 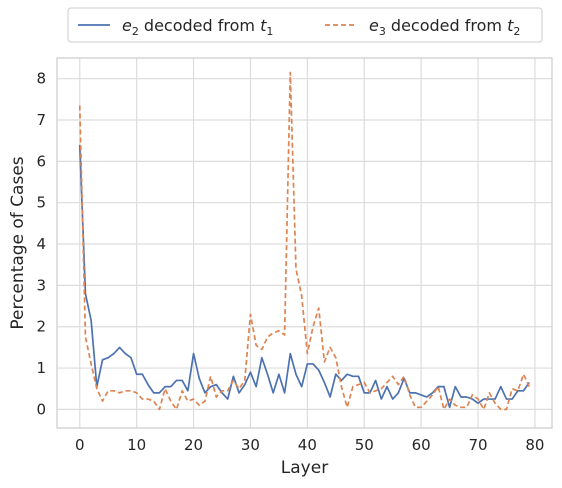 What do you see at coordinates (41, 368) in the screenshot?
I see `y-tick-label: 1` at bounding box center [41, 368].